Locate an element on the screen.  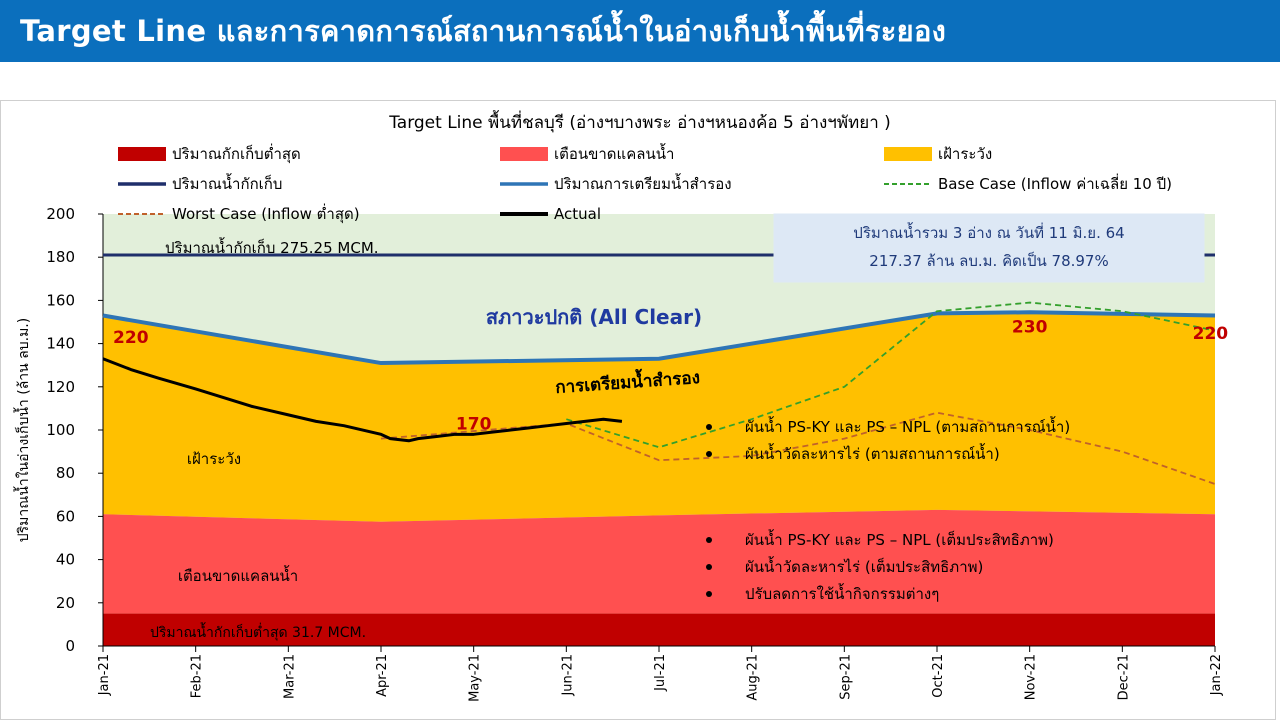
y-tick-label: 120 is located at coordinates (60, 387).